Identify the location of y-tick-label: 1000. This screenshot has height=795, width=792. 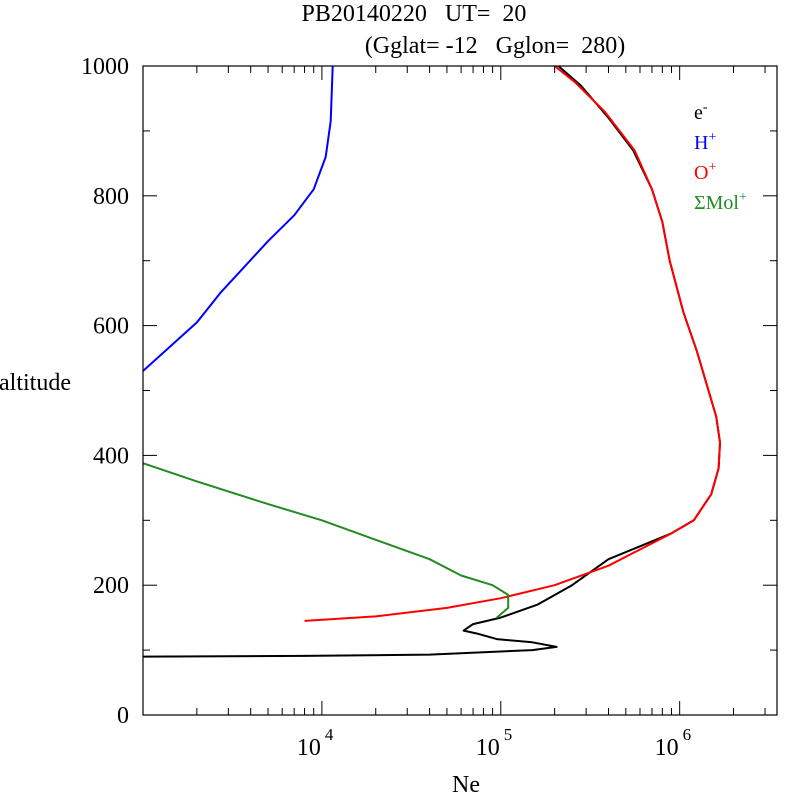
(105, 67).